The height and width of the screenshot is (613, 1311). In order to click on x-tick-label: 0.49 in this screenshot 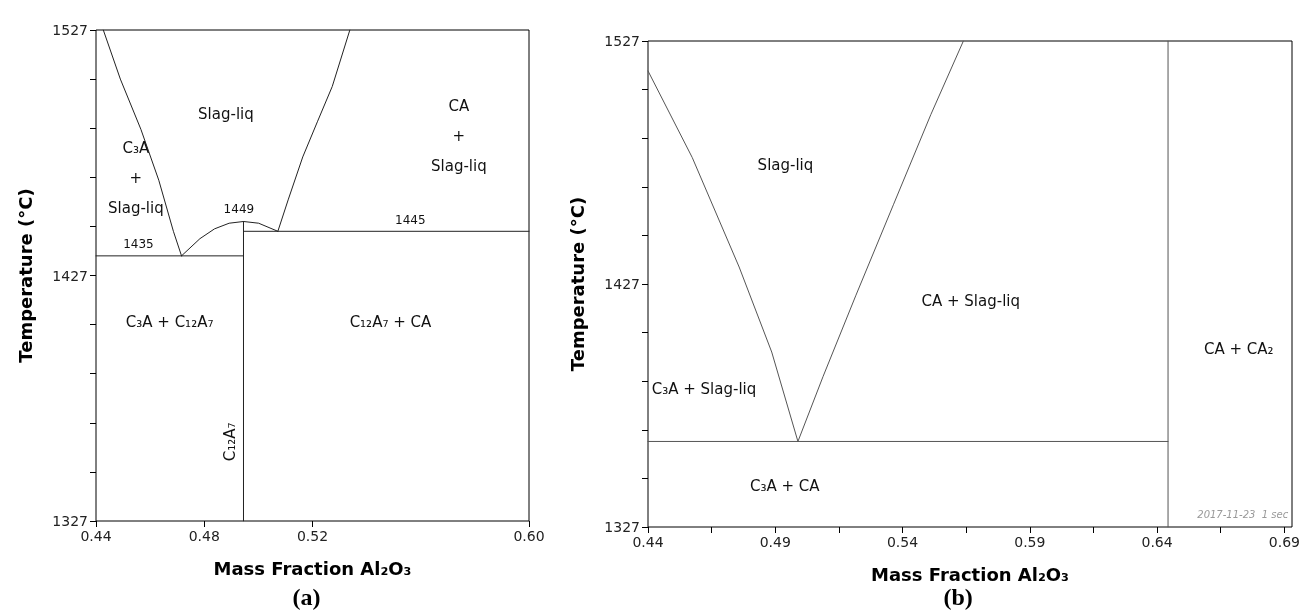, I will do `click(775, 542)`.